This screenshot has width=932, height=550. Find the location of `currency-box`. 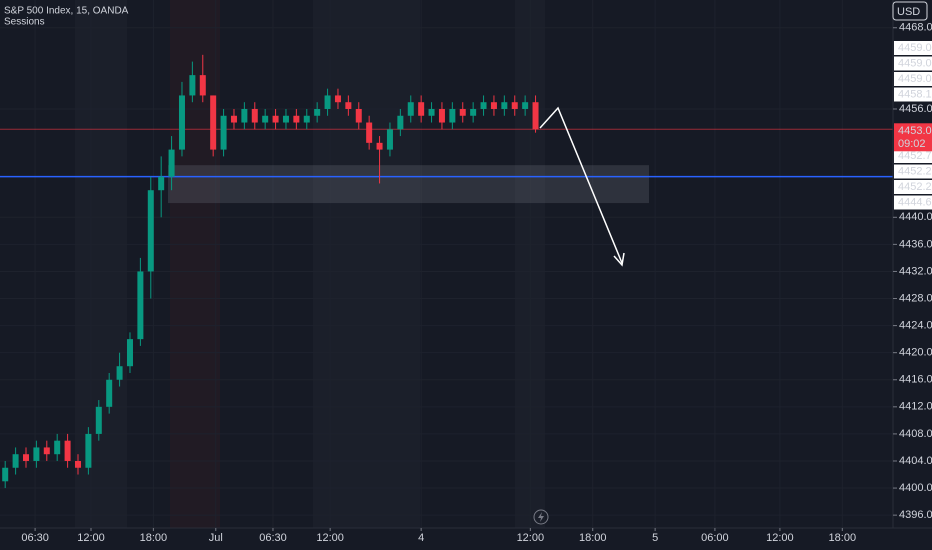

currency-box is located at coordinates (910, 11).